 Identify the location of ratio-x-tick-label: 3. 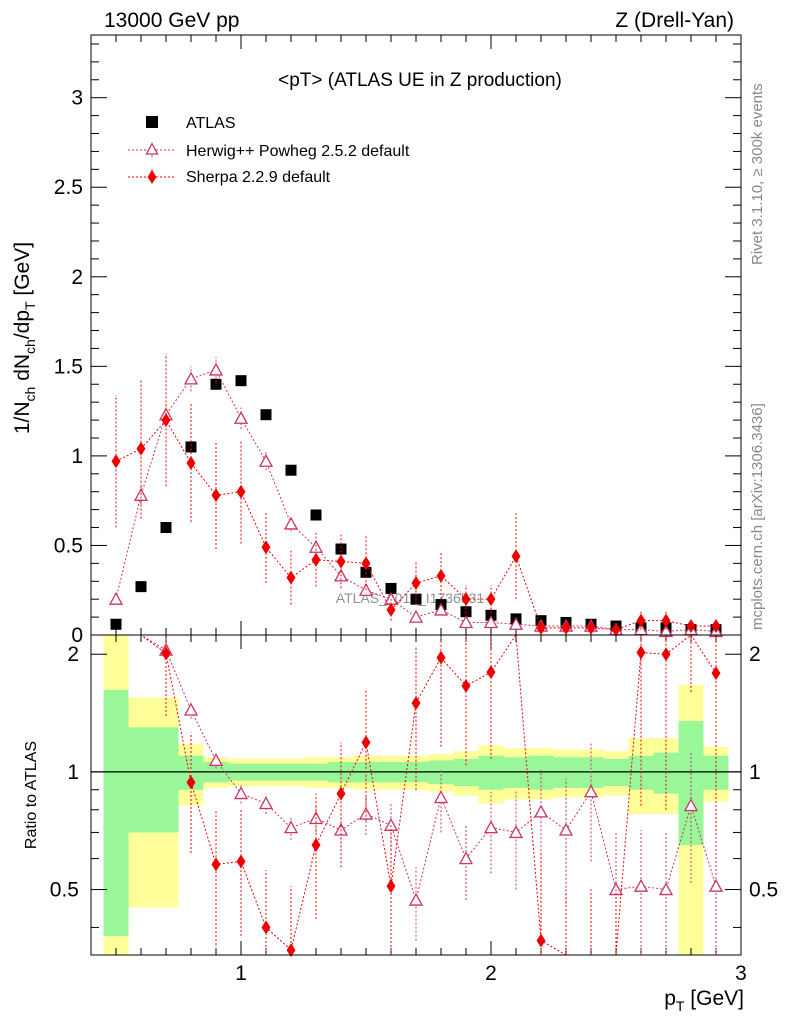
(741, 973).